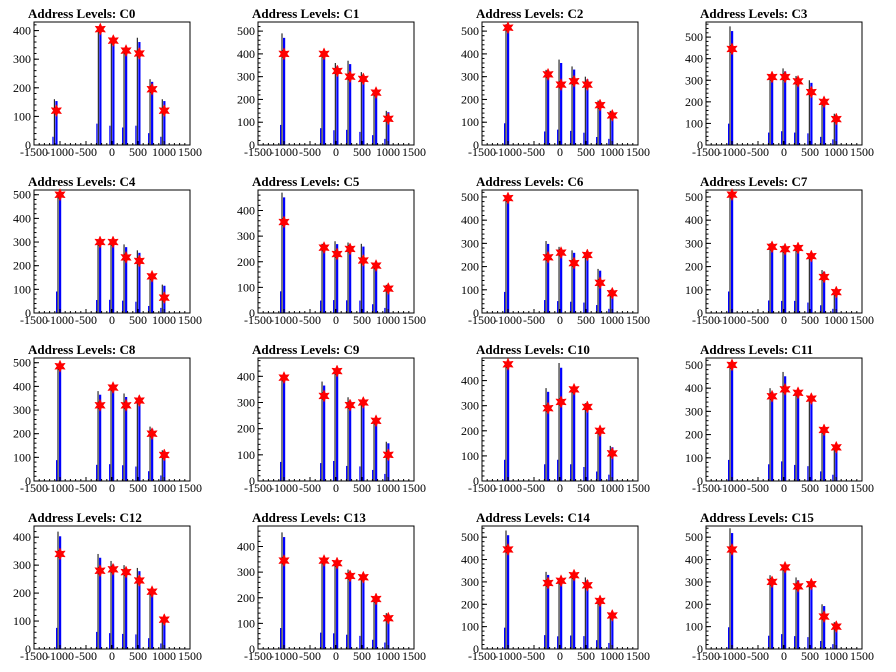 This screenshot has height=672, width=896. What do you see at coordinates (694, 243) in the screenshot?
I see `y-tick-label: 300` at bounding box center [694, 243].